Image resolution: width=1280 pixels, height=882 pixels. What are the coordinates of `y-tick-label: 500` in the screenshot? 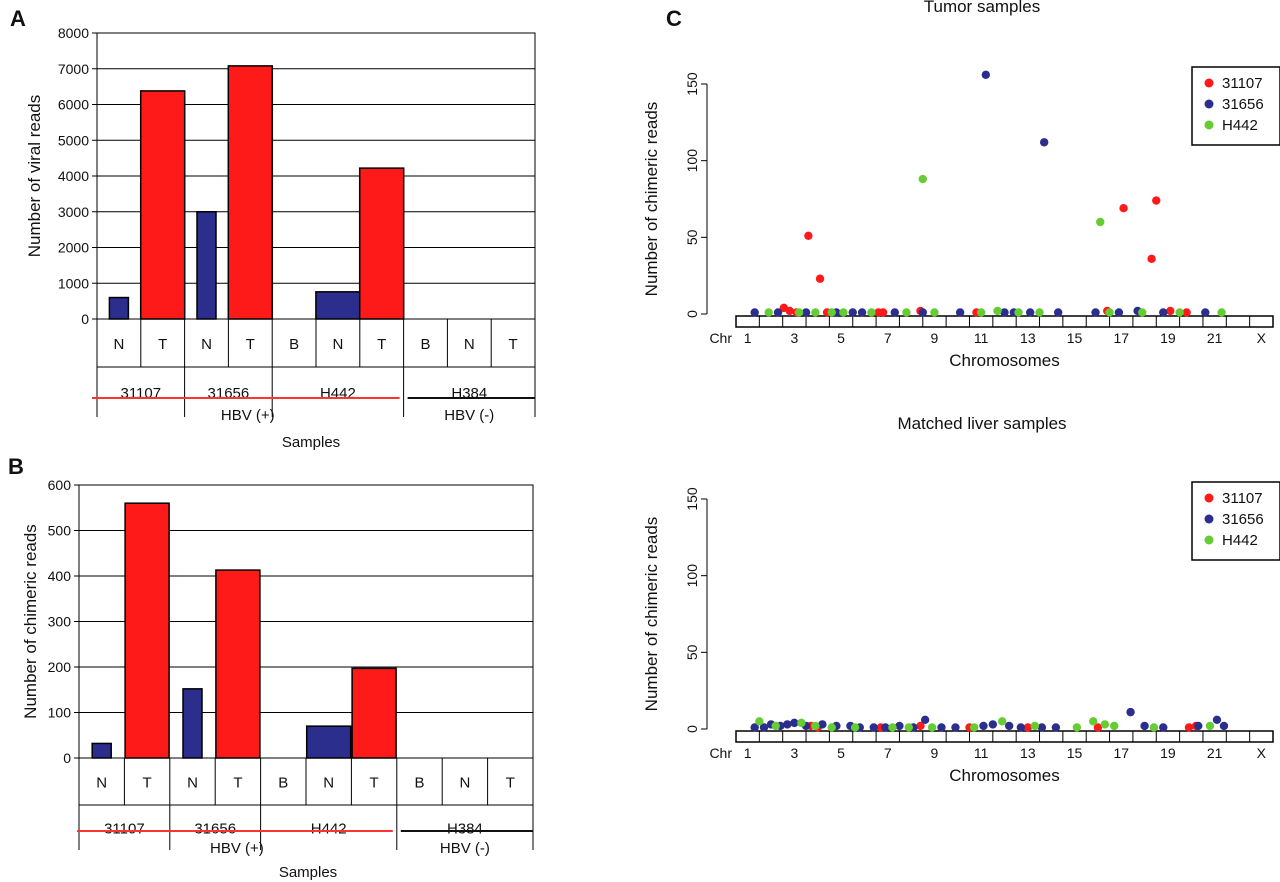 It's located at (60, 531).